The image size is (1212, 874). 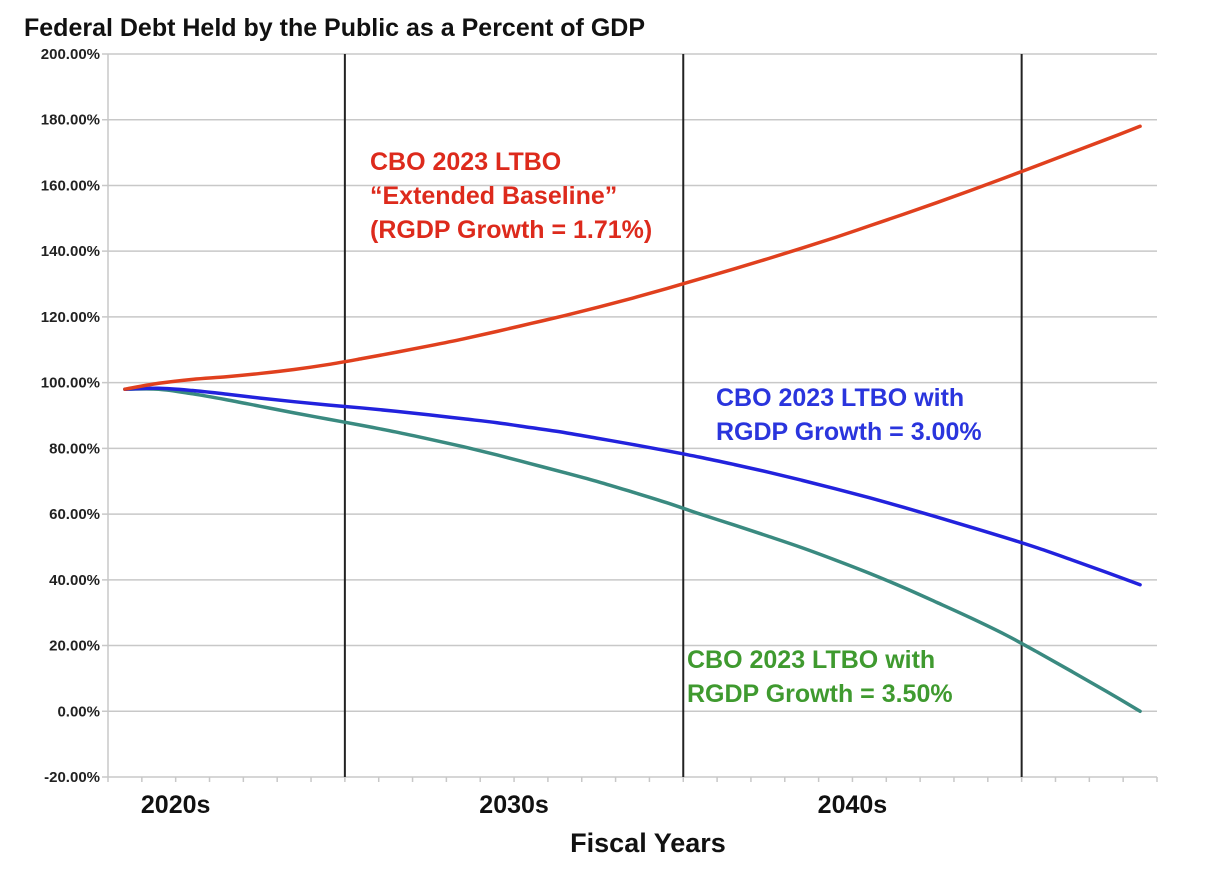 What do you see at coordinates (70, 185) in the screenshot?
I see `y-tick-label: 160.00%` at bounding box center [70, 185].